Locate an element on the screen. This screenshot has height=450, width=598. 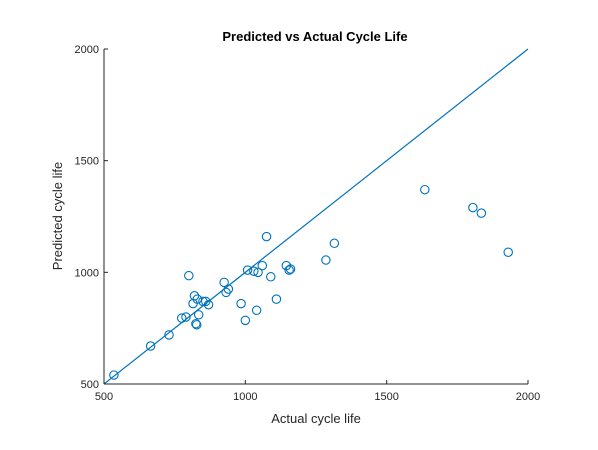
y-axis-label: Predicted cycle life is located at coordinates (57, 216).